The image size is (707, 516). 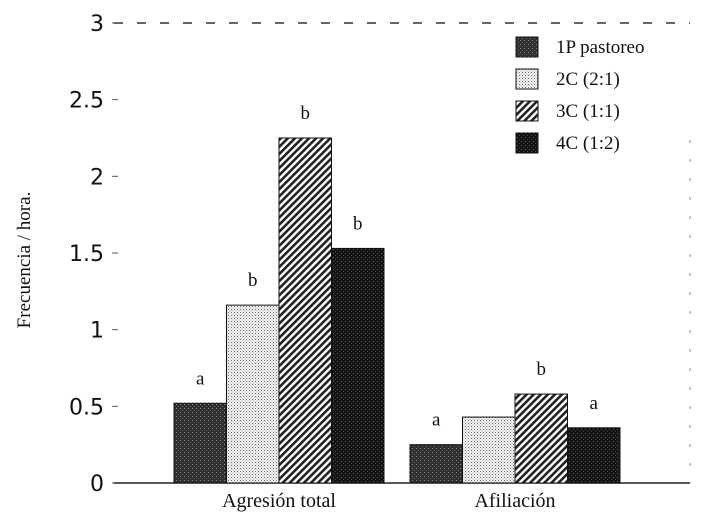 I want to click on y-tick-label: 1.5, so click(x=86, y=254).